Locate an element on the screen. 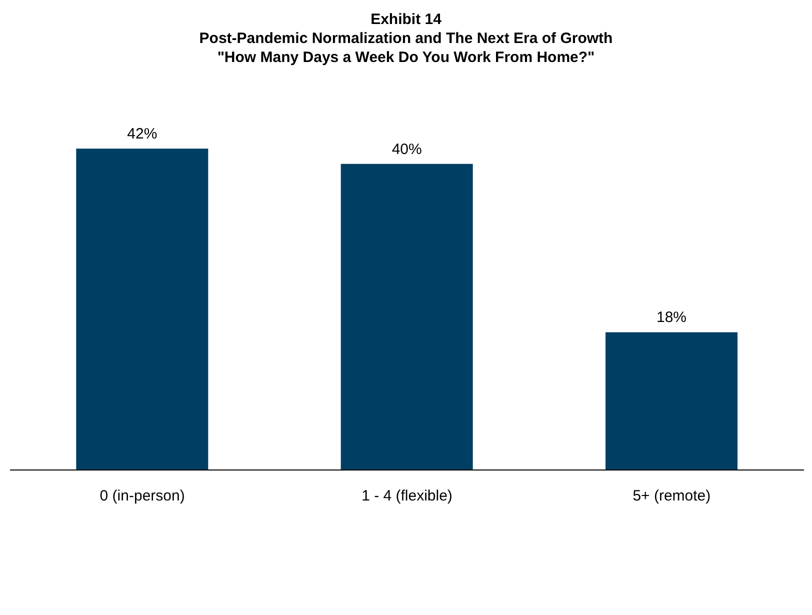 This screenshot has width=812, height=615. x-tick-label: 1 - 4 (flexible) is located at coordinates (407, 496).